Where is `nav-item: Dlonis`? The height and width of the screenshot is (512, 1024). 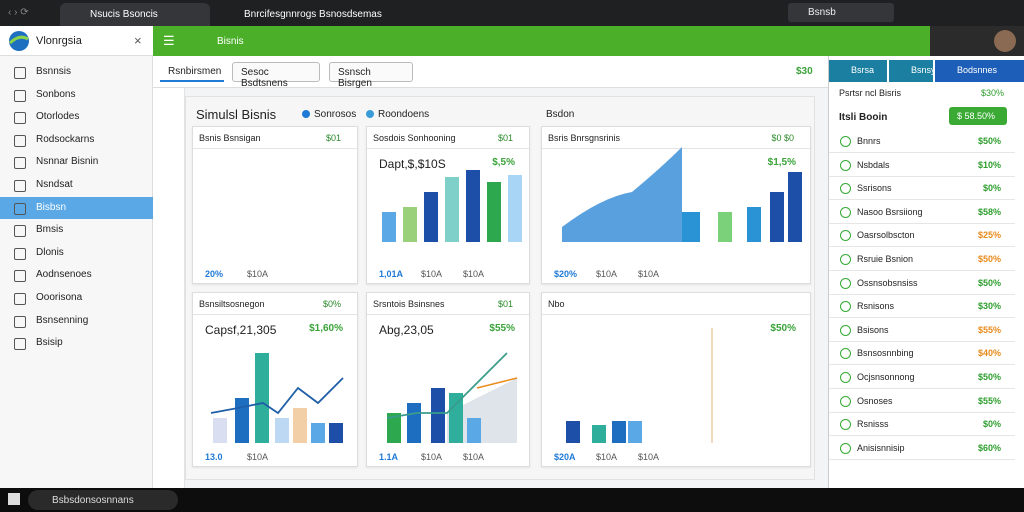
nav-item: Dlonis is located at coordinates (76, 253).